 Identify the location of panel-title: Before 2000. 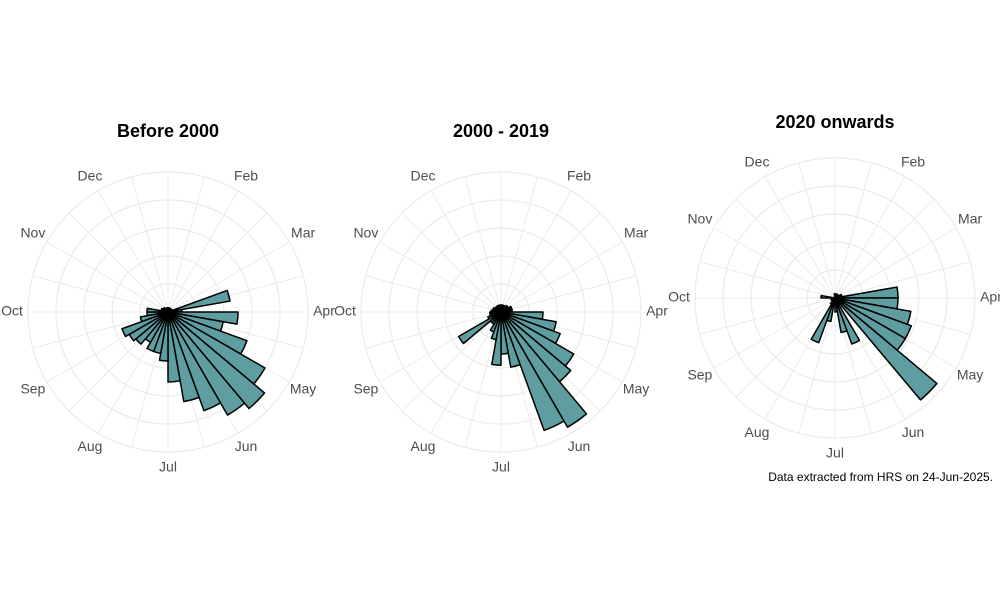
(168, 131).